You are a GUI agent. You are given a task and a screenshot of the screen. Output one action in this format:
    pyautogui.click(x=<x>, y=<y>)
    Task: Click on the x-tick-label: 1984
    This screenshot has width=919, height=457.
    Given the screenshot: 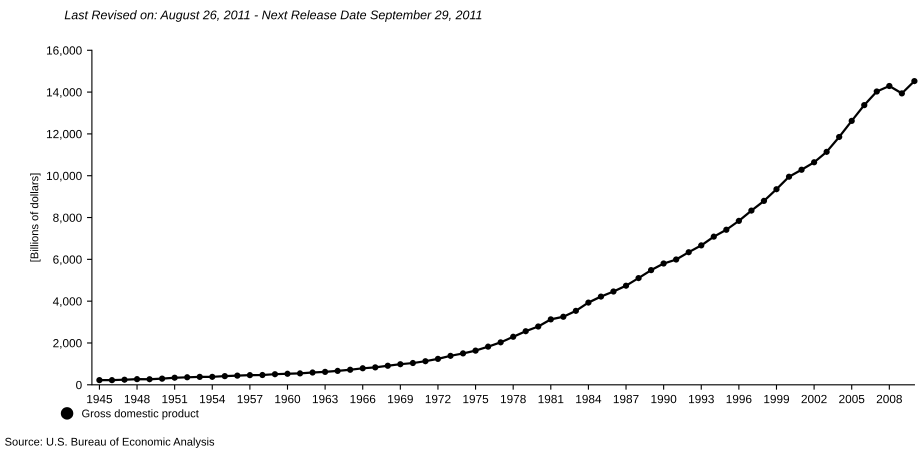 What is the action you would take?
    pyautogui.click(x=589, y=399)
    